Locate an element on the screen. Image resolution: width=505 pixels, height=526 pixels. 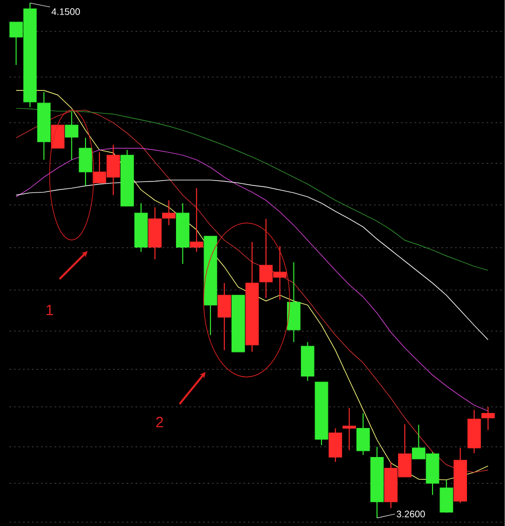
annotation: 3.2600 is located at coordinates (410, 514).